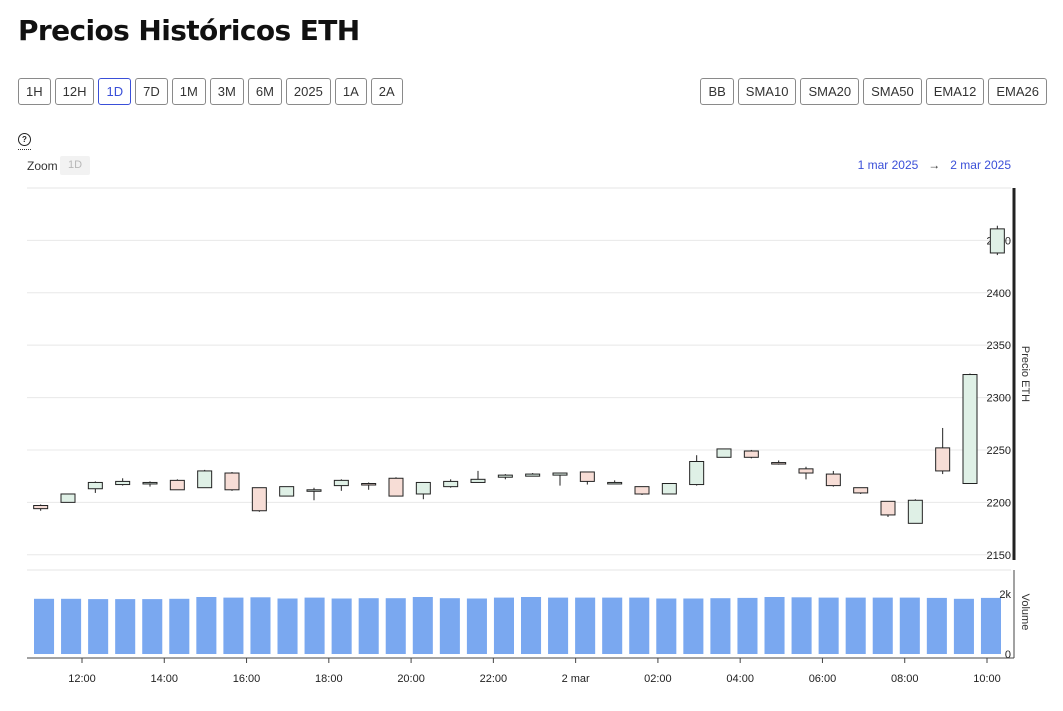 Image resolution: width=1063 pixels, height=711 pixels. What do you see at coordinates (24, 149) in the screenshot?
I see `help-underline` at bounding box center [24, 149].